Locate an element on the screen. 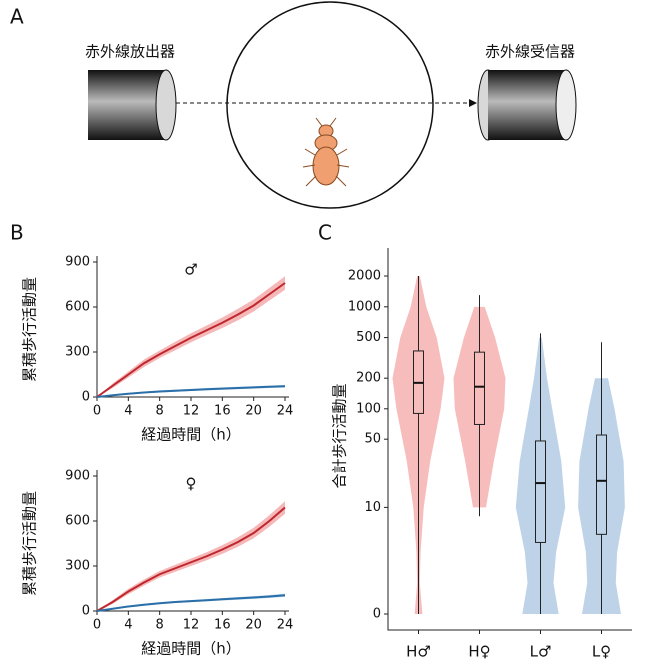  y-tick-label: 100 is located at coordinates (368, 408).